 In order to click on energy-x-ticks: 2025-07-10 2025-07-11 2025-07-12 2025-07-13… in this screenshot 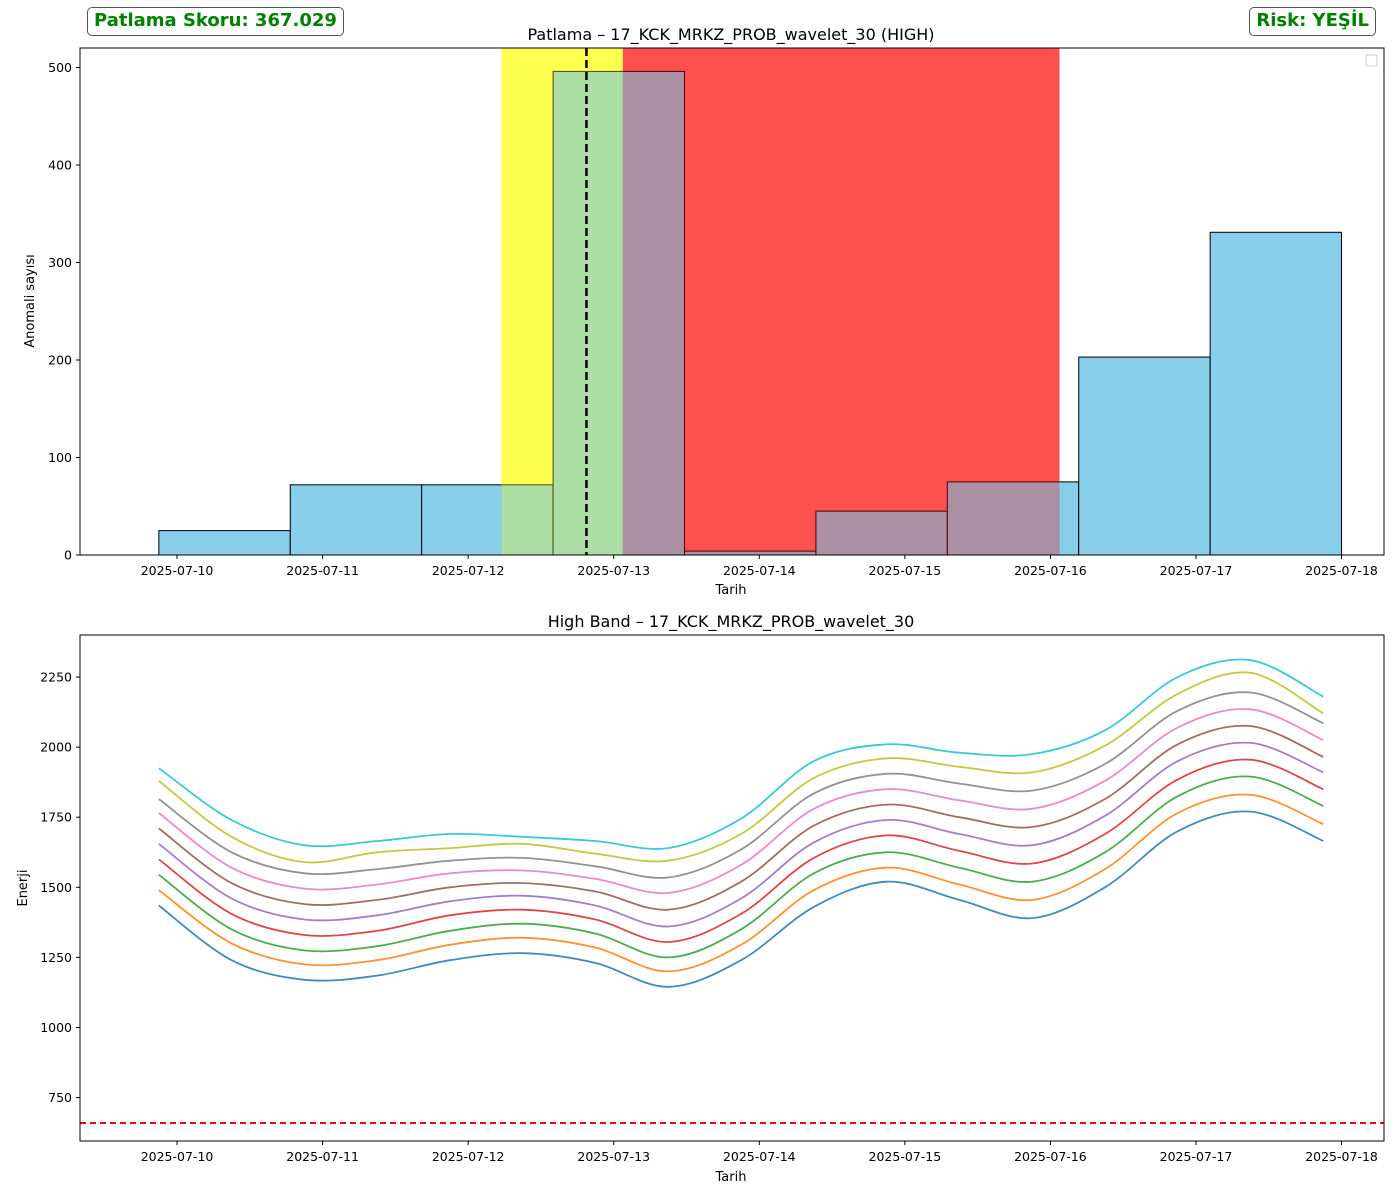, I will do `click(759, 1152)`.